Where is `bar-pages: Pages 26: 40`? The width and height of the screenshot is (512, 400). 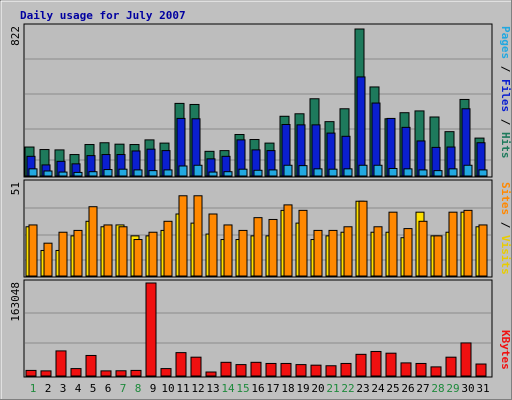 bar-pages: Pages 26: 40 is located at coordinates (408, 172).